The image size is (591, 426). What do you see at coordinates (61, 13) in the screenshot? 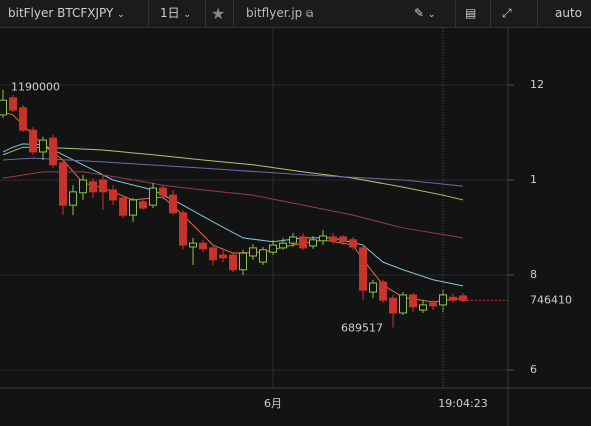
I see `symbol-text: bitFlyer BTCFXJPY` at bounding box center [61, 13].